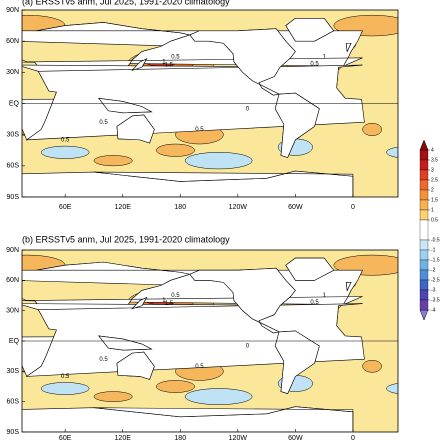 The width and height of the screenshot is (440, 440). What do you see at coordinates (435, 280) in the screenshot?
I see `colorbar-label: -2.5` at bounding box center [435, 280].